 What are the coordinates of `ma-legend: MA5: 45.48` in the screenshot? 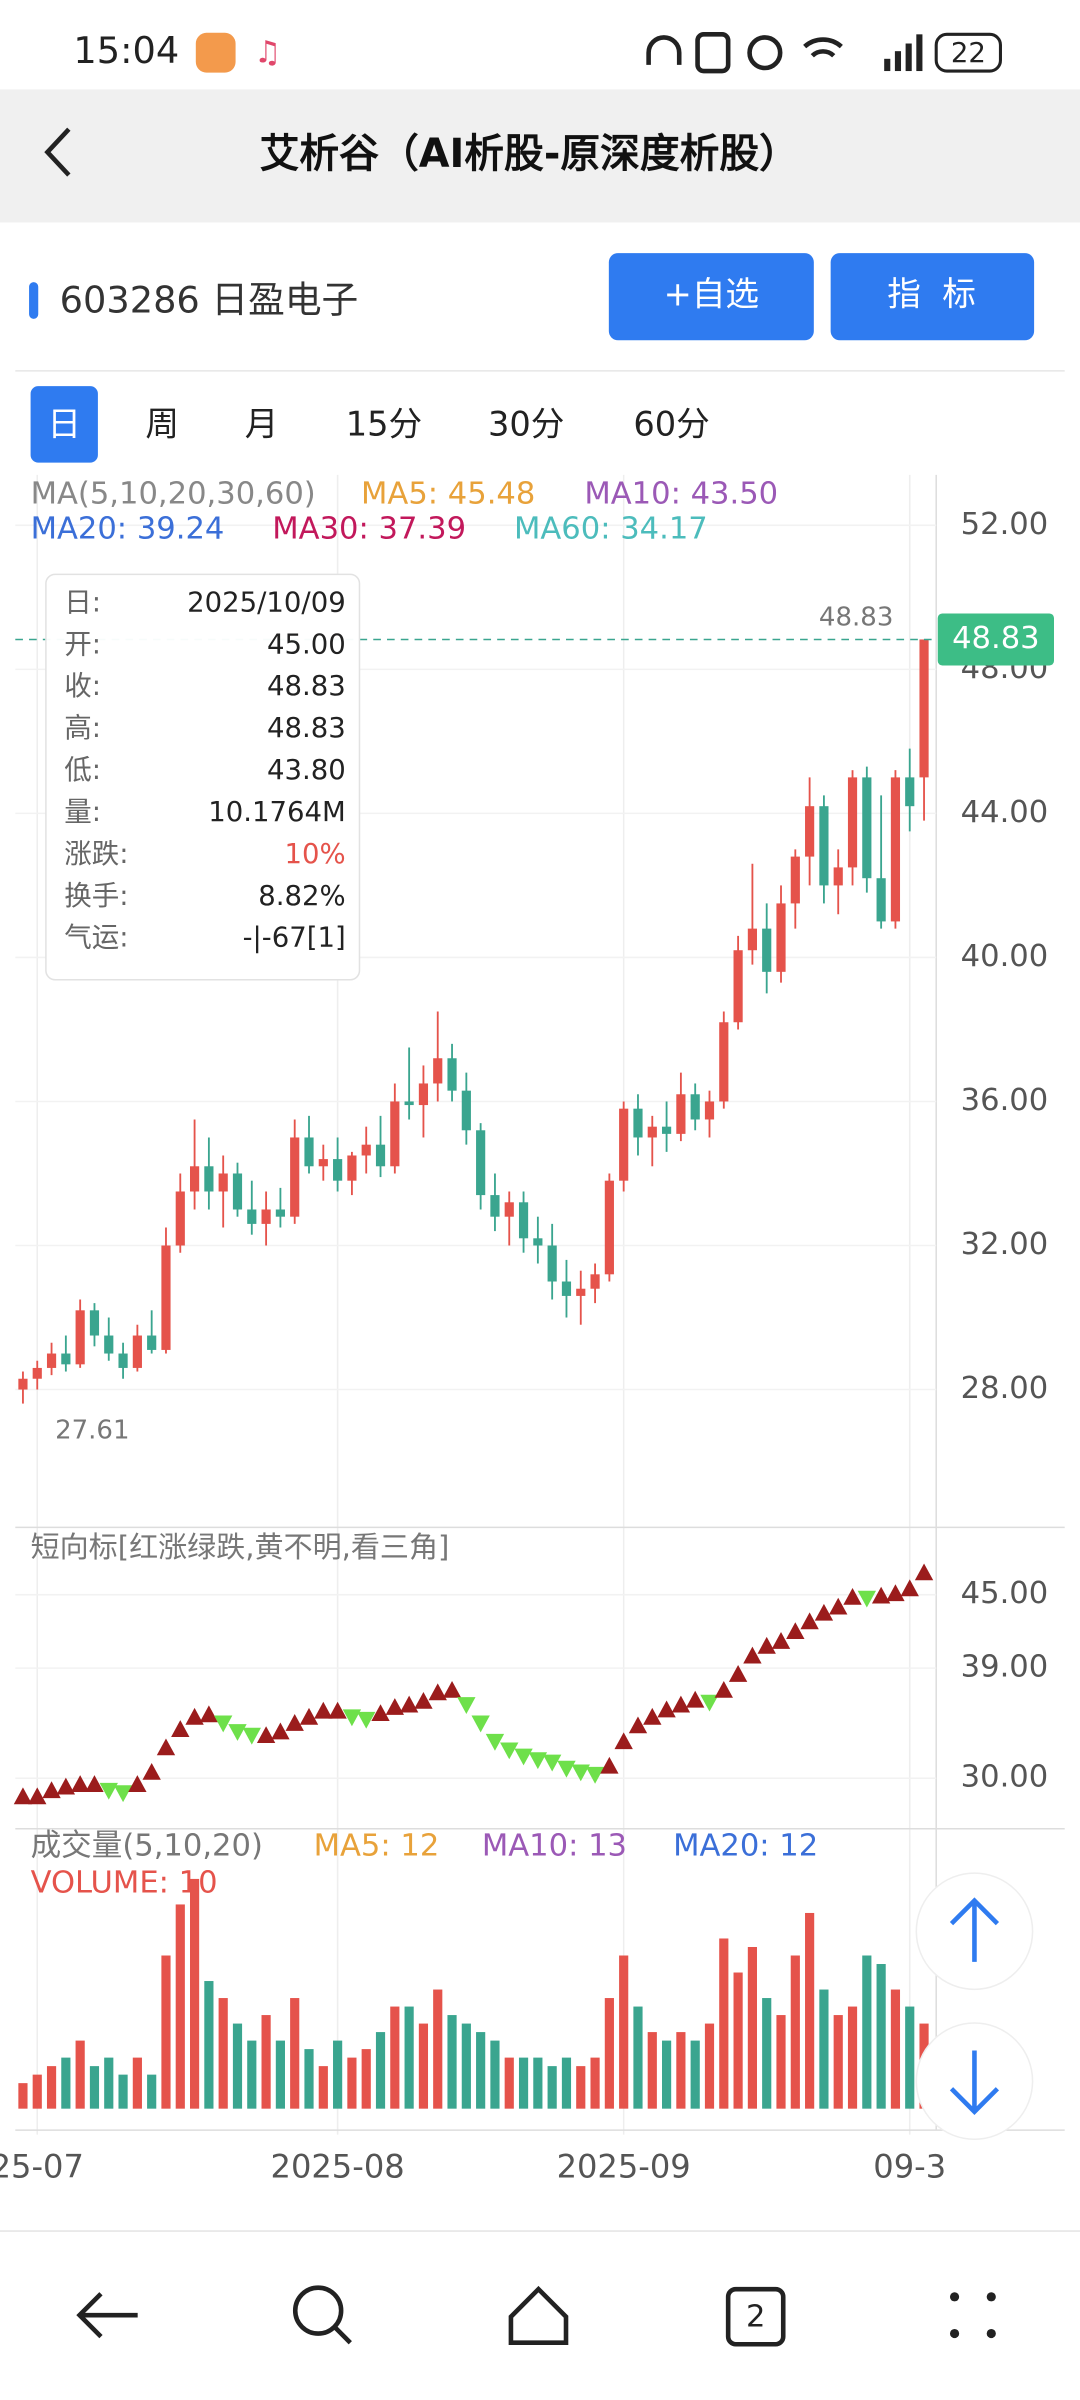 It's located at (448, 493).